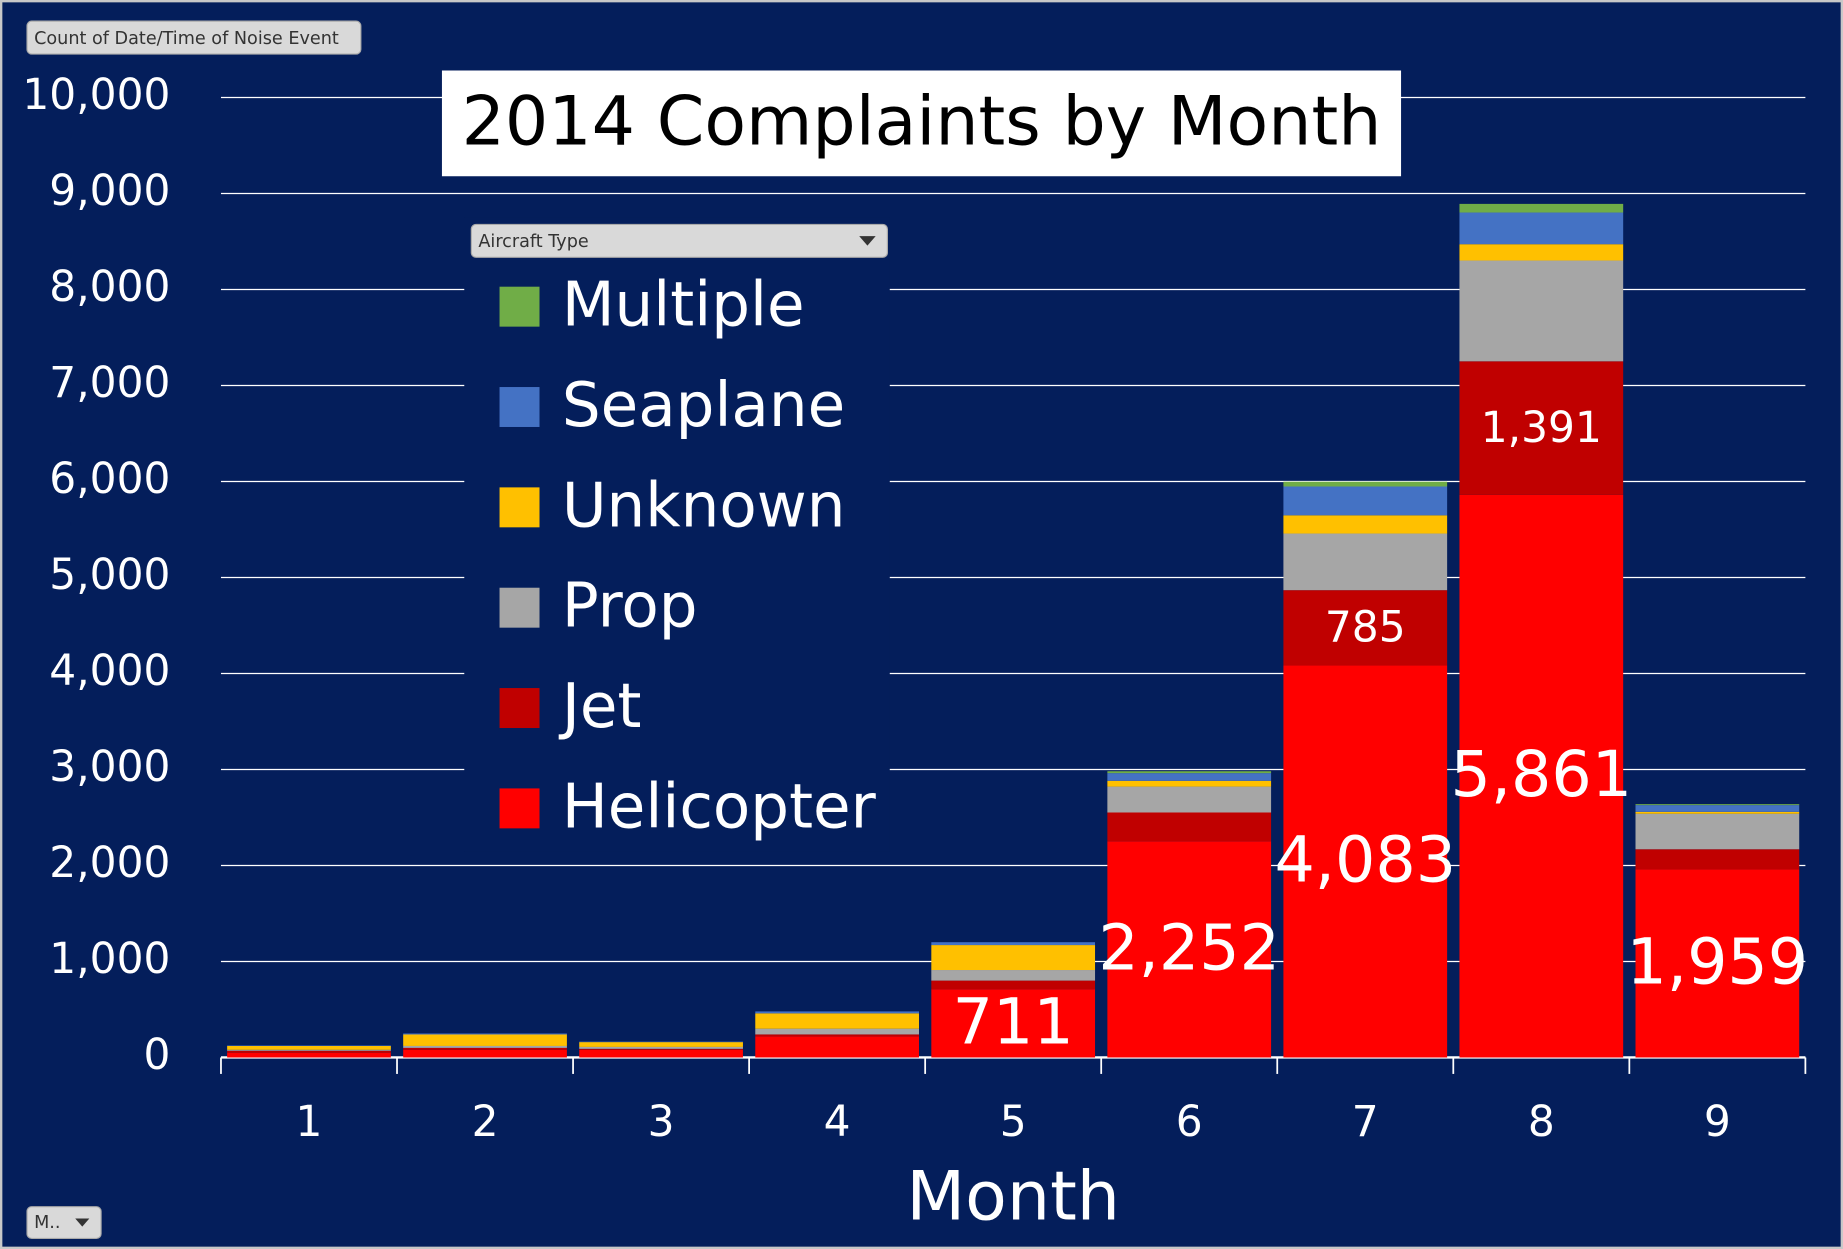 The height and width of the screenshot is (1249, 1843). What do you see at coordinates (1365, 859) in the screenshot?
I see `data-label: 4,083` at bounding box center [1365, 859].